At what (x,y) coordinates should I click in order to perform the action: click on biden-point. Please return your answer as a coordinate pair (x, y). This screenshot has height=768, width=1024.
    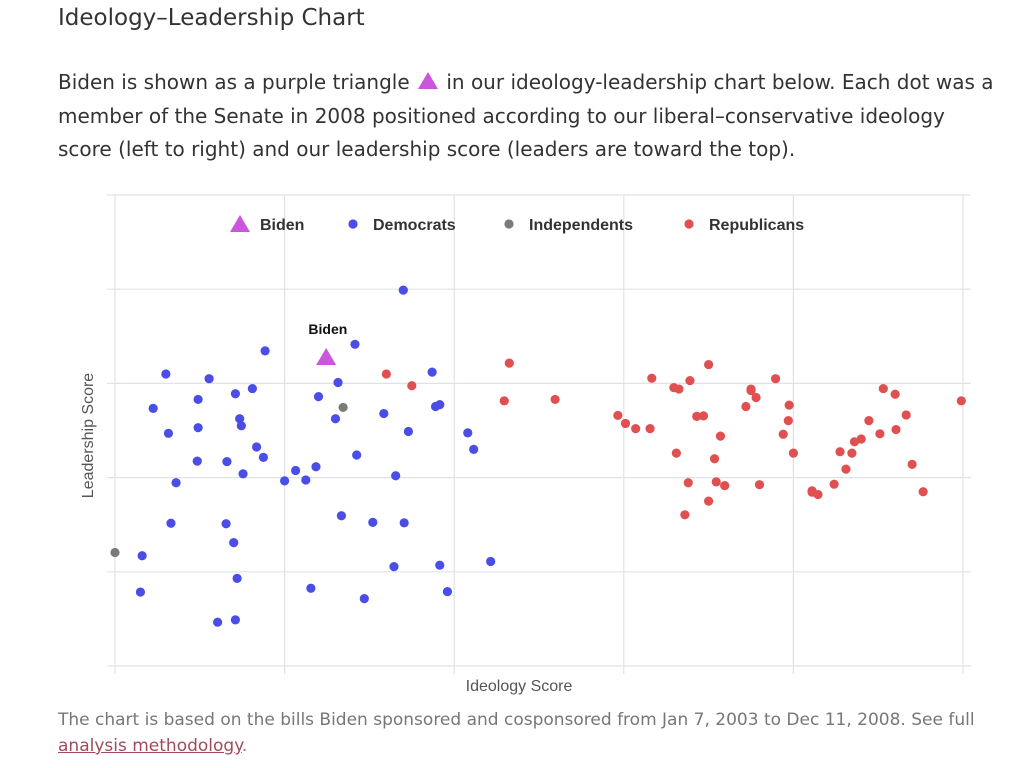
    Looking at the image, I should click on (326, 357).